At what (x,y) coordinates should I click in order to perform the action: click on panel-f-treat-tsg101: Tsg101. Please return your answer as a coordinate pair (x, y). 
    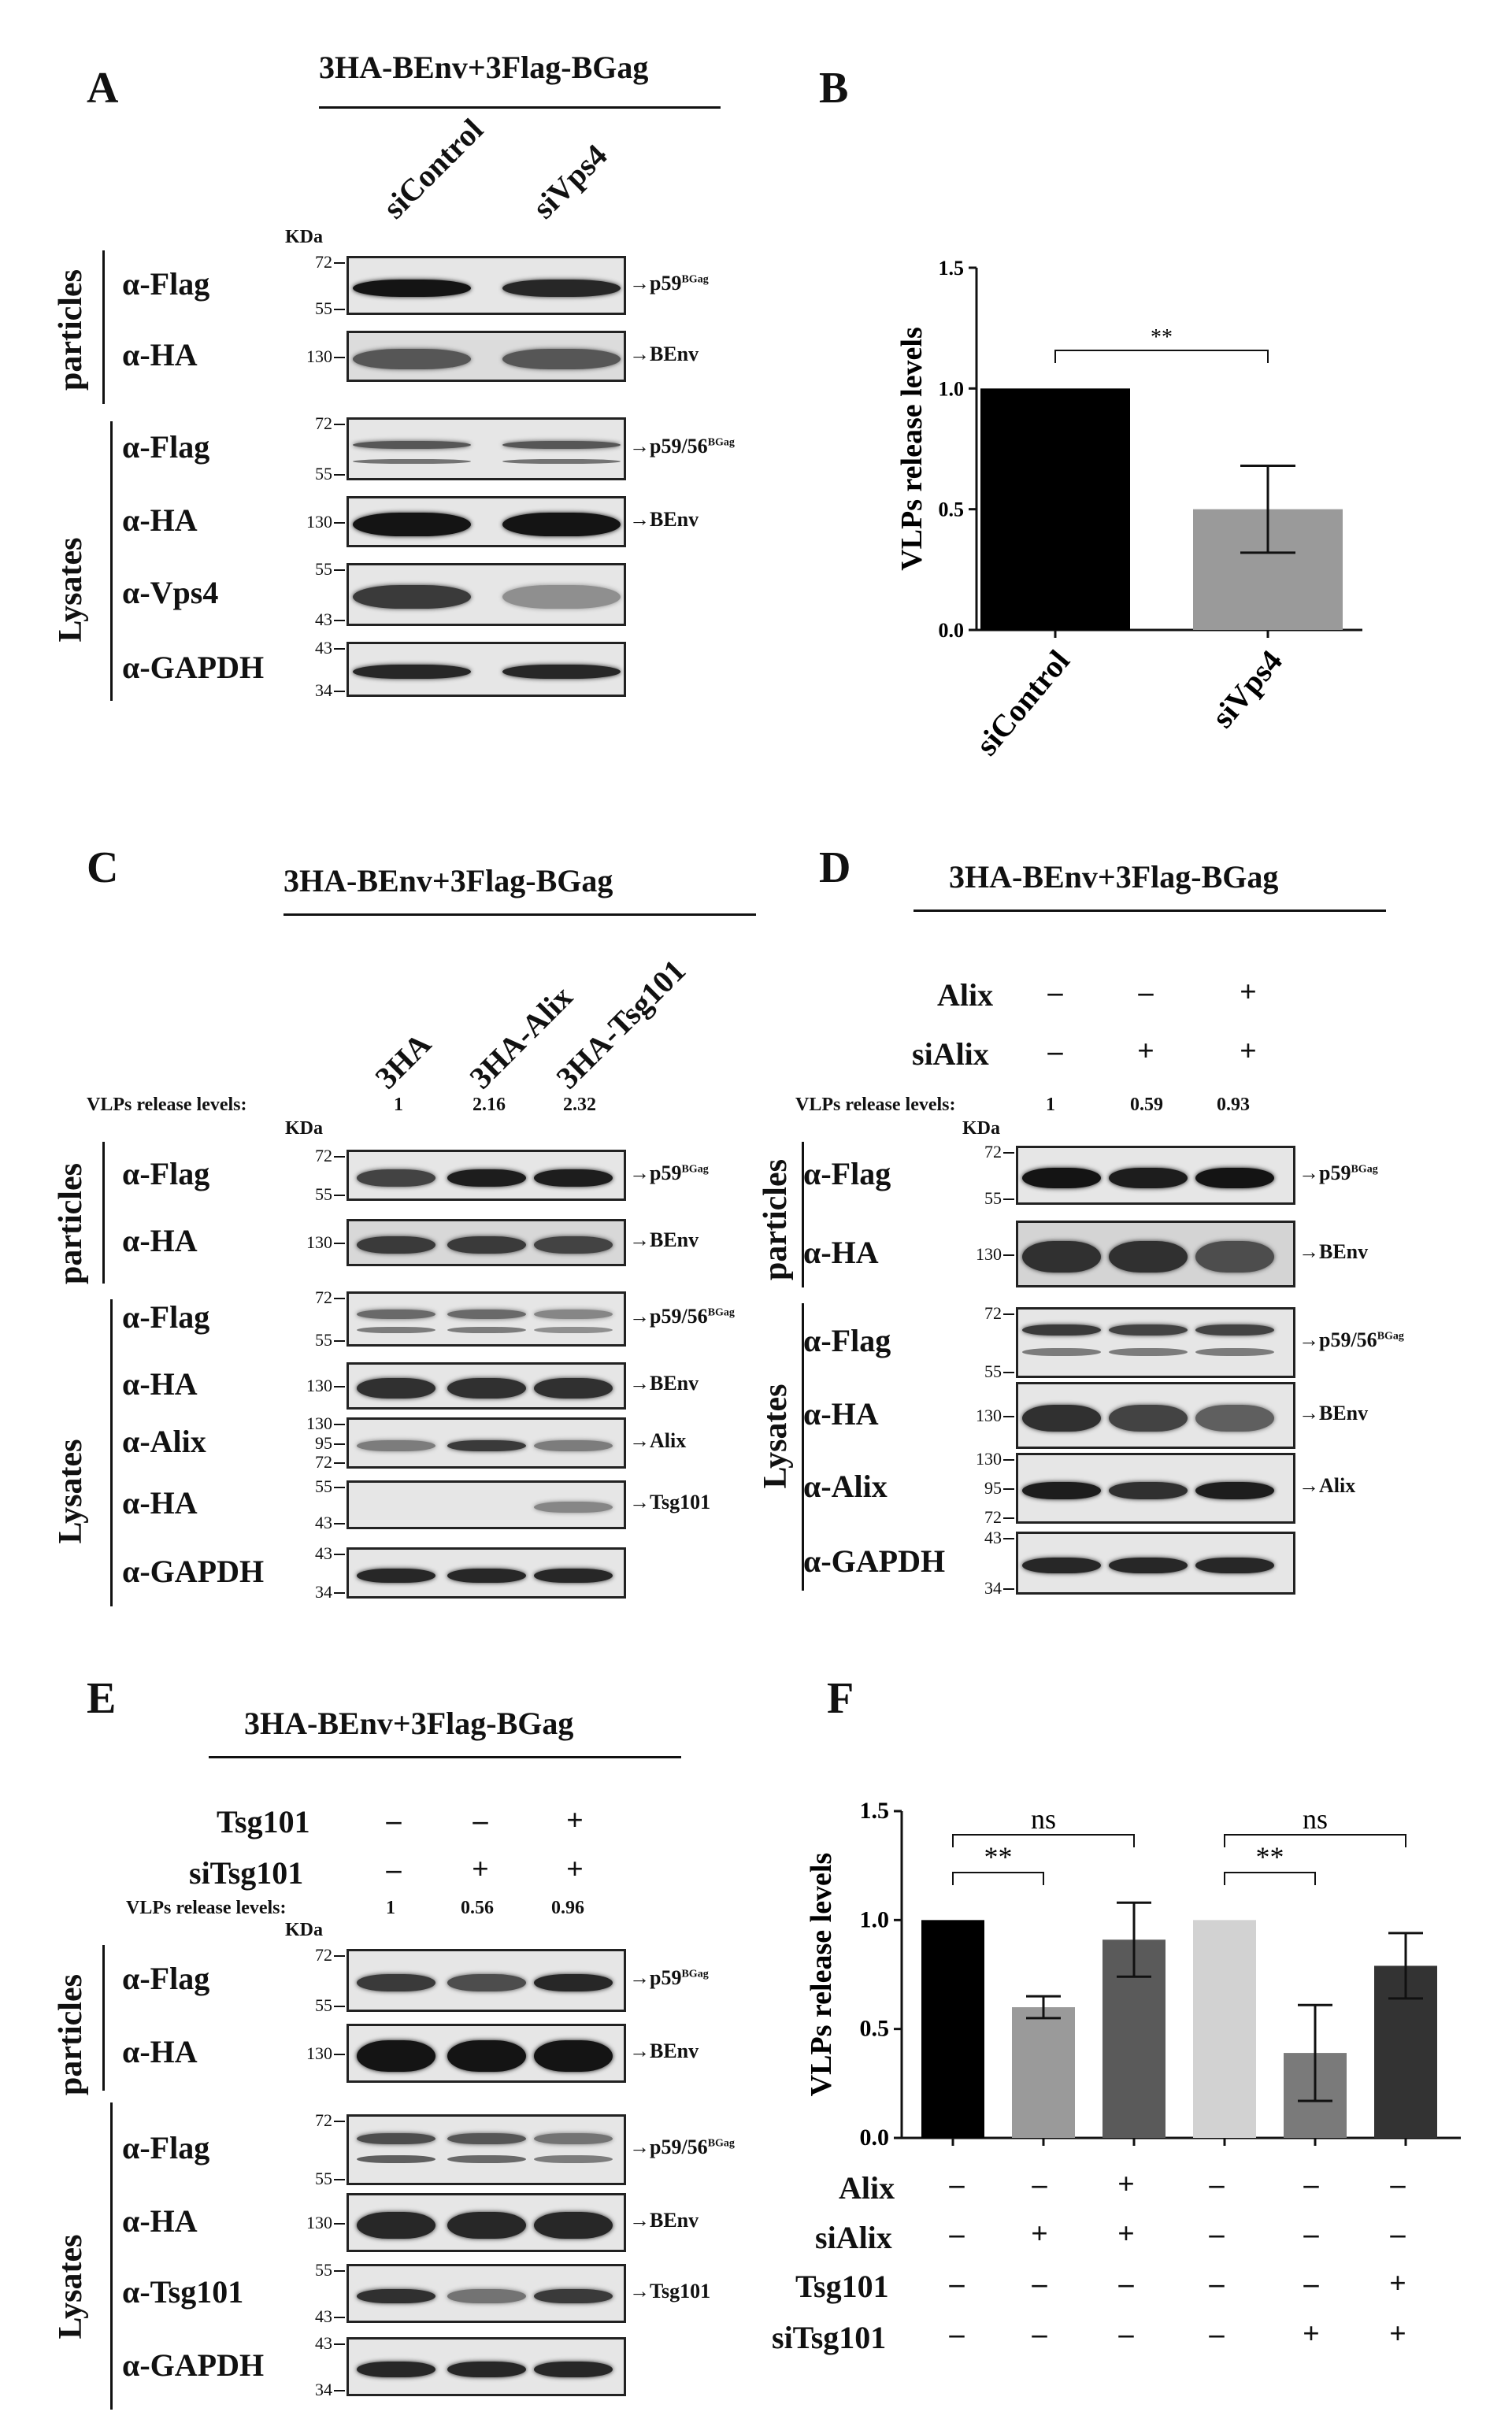
    Looking at the image, I should click on (842, 2286).